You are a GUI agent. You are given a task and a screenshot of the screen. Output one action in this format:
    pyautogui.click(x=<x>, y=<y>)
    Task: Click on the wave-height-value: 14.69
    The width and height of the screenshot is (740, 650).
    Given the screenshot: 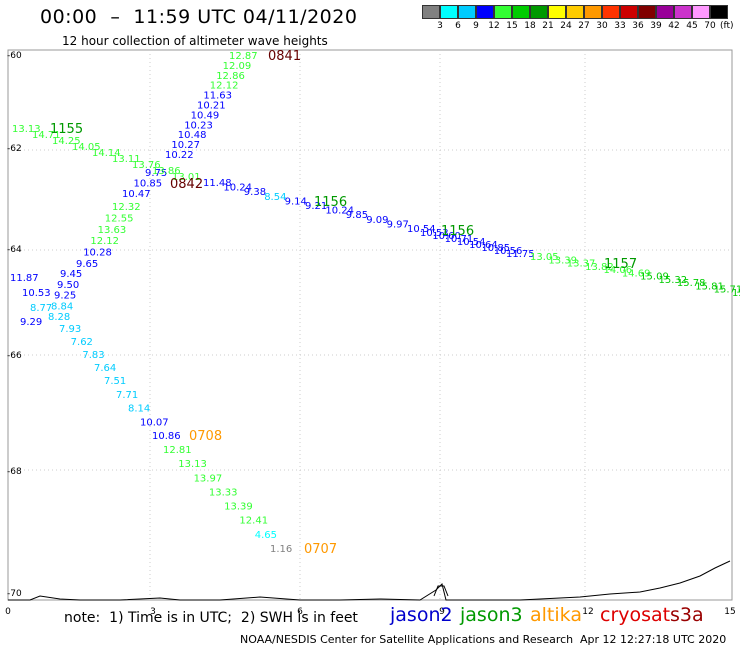 What is the action you would take?
    pyautogui.click(x=636, y=273)
    